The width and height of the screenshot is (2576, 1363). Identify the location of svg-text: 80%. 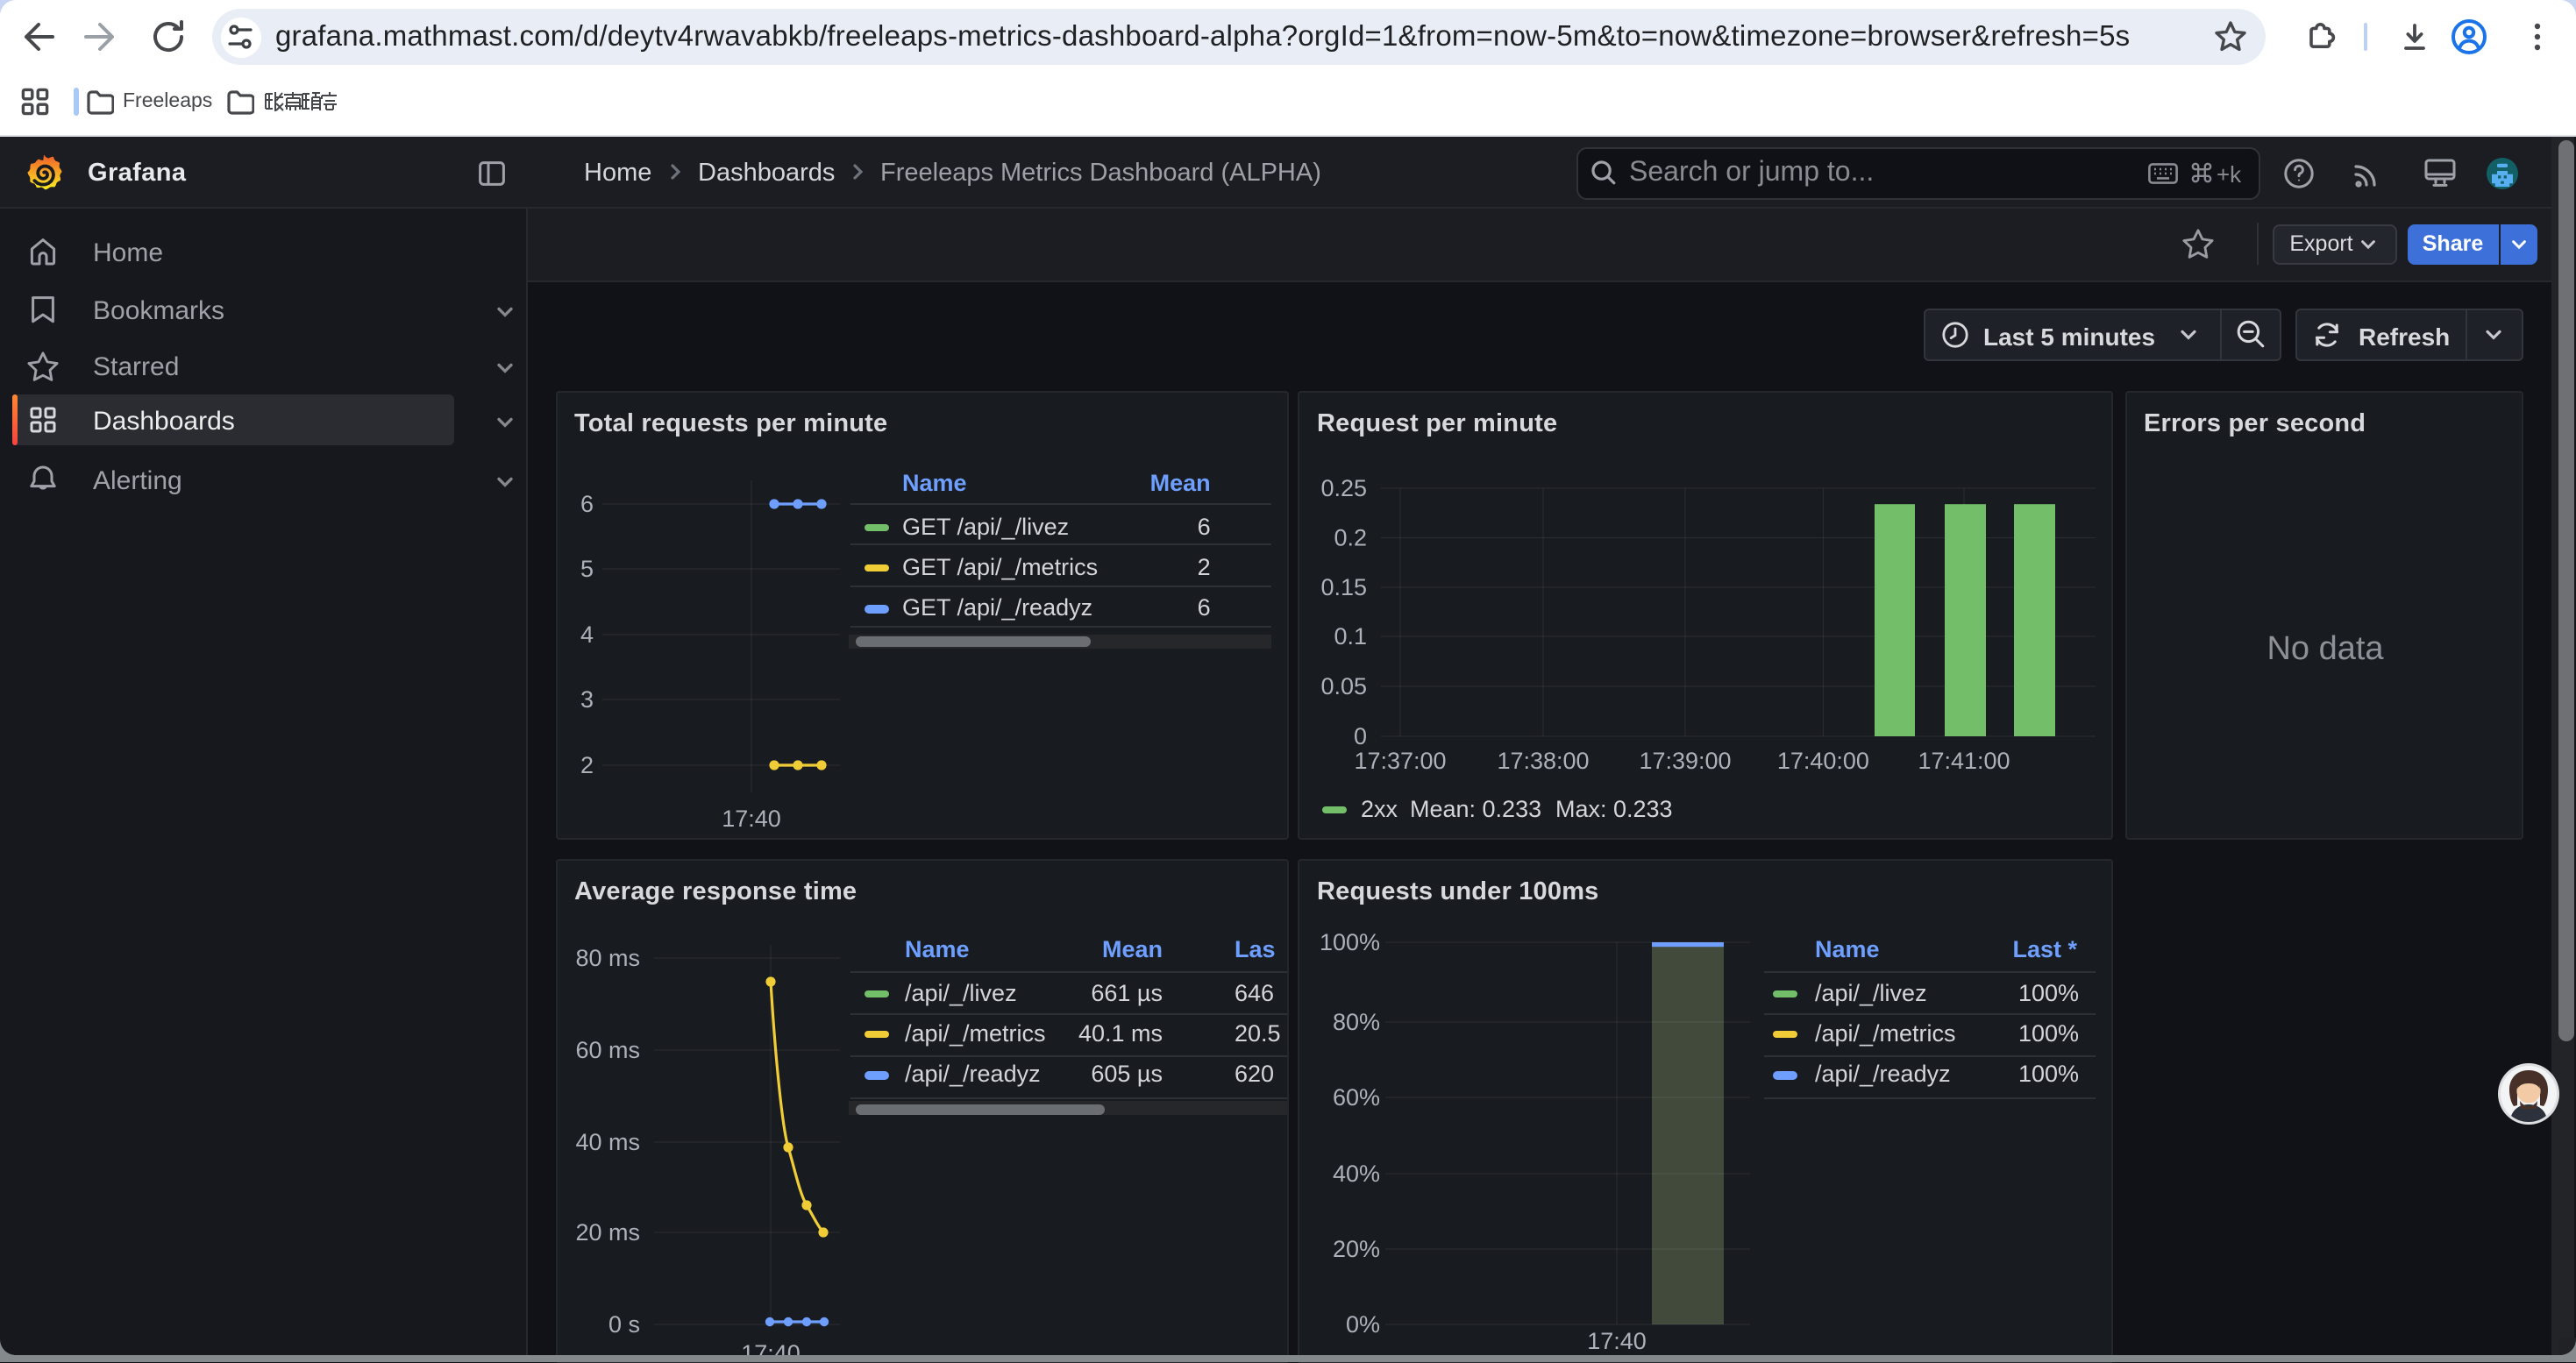
(1356, 1021).